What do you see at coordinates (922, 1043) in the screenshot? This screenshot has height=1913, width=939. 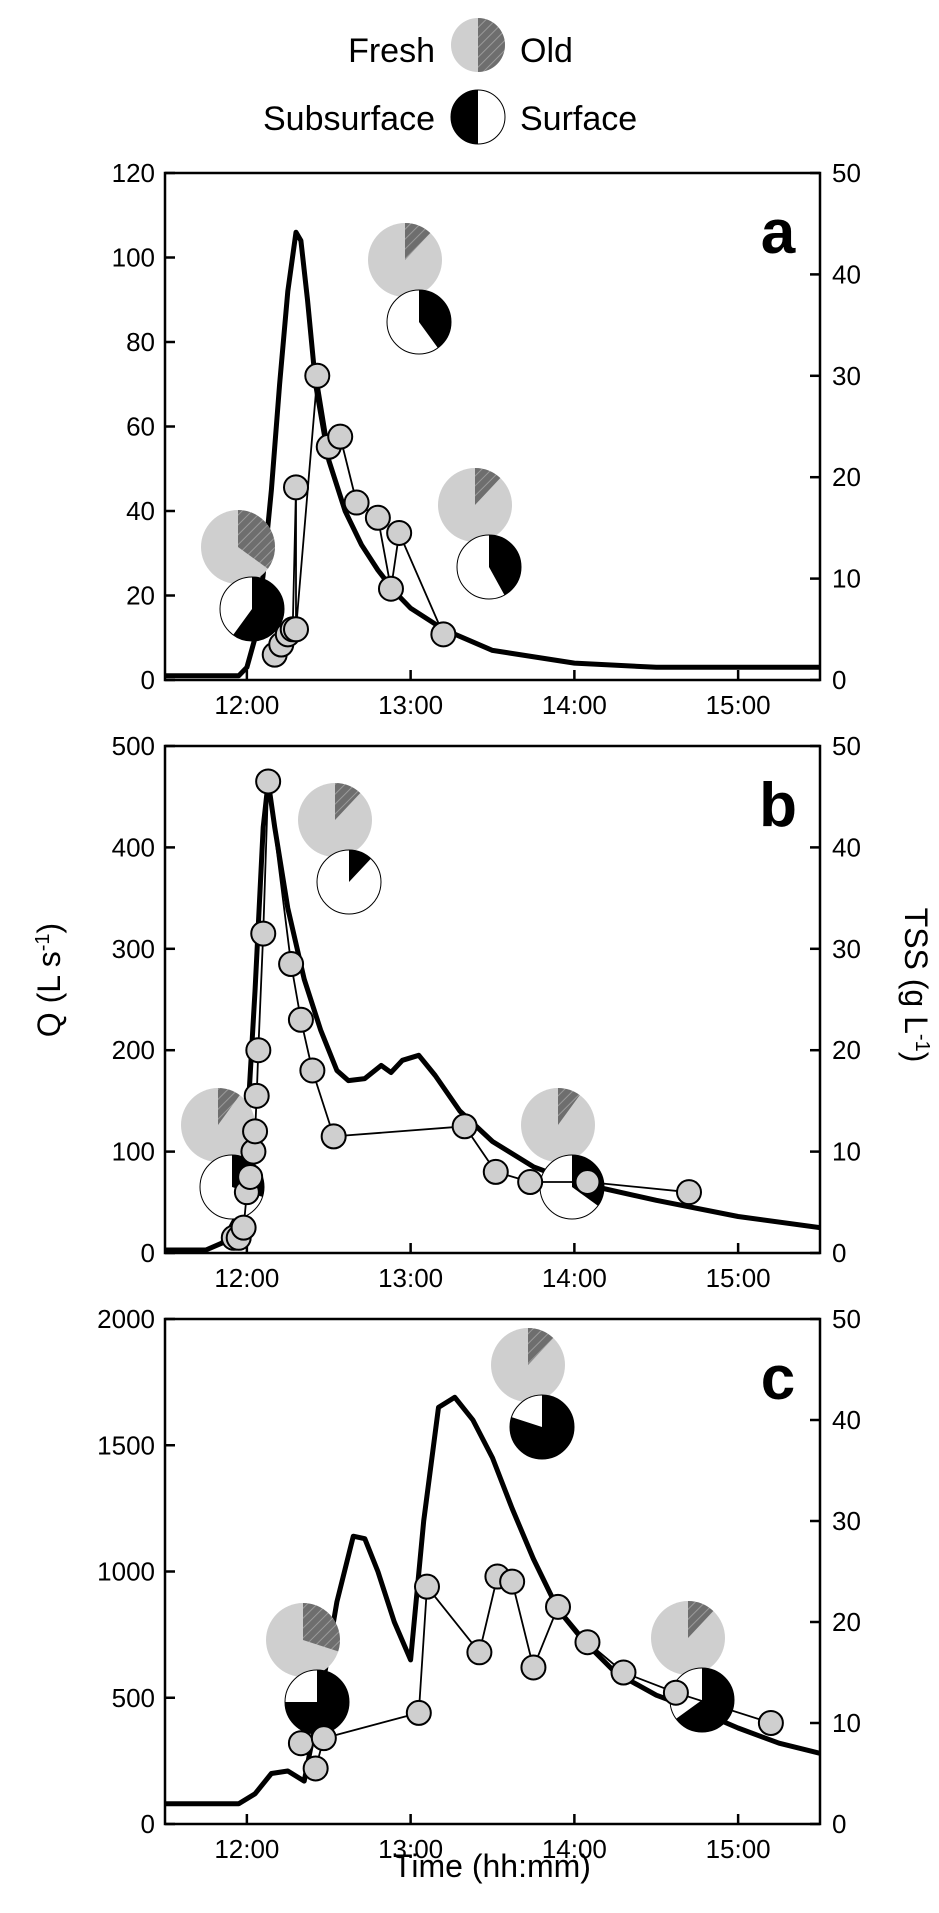 I see `y-axis-right-title-exp: -1` at bounding box center [922, 1043].